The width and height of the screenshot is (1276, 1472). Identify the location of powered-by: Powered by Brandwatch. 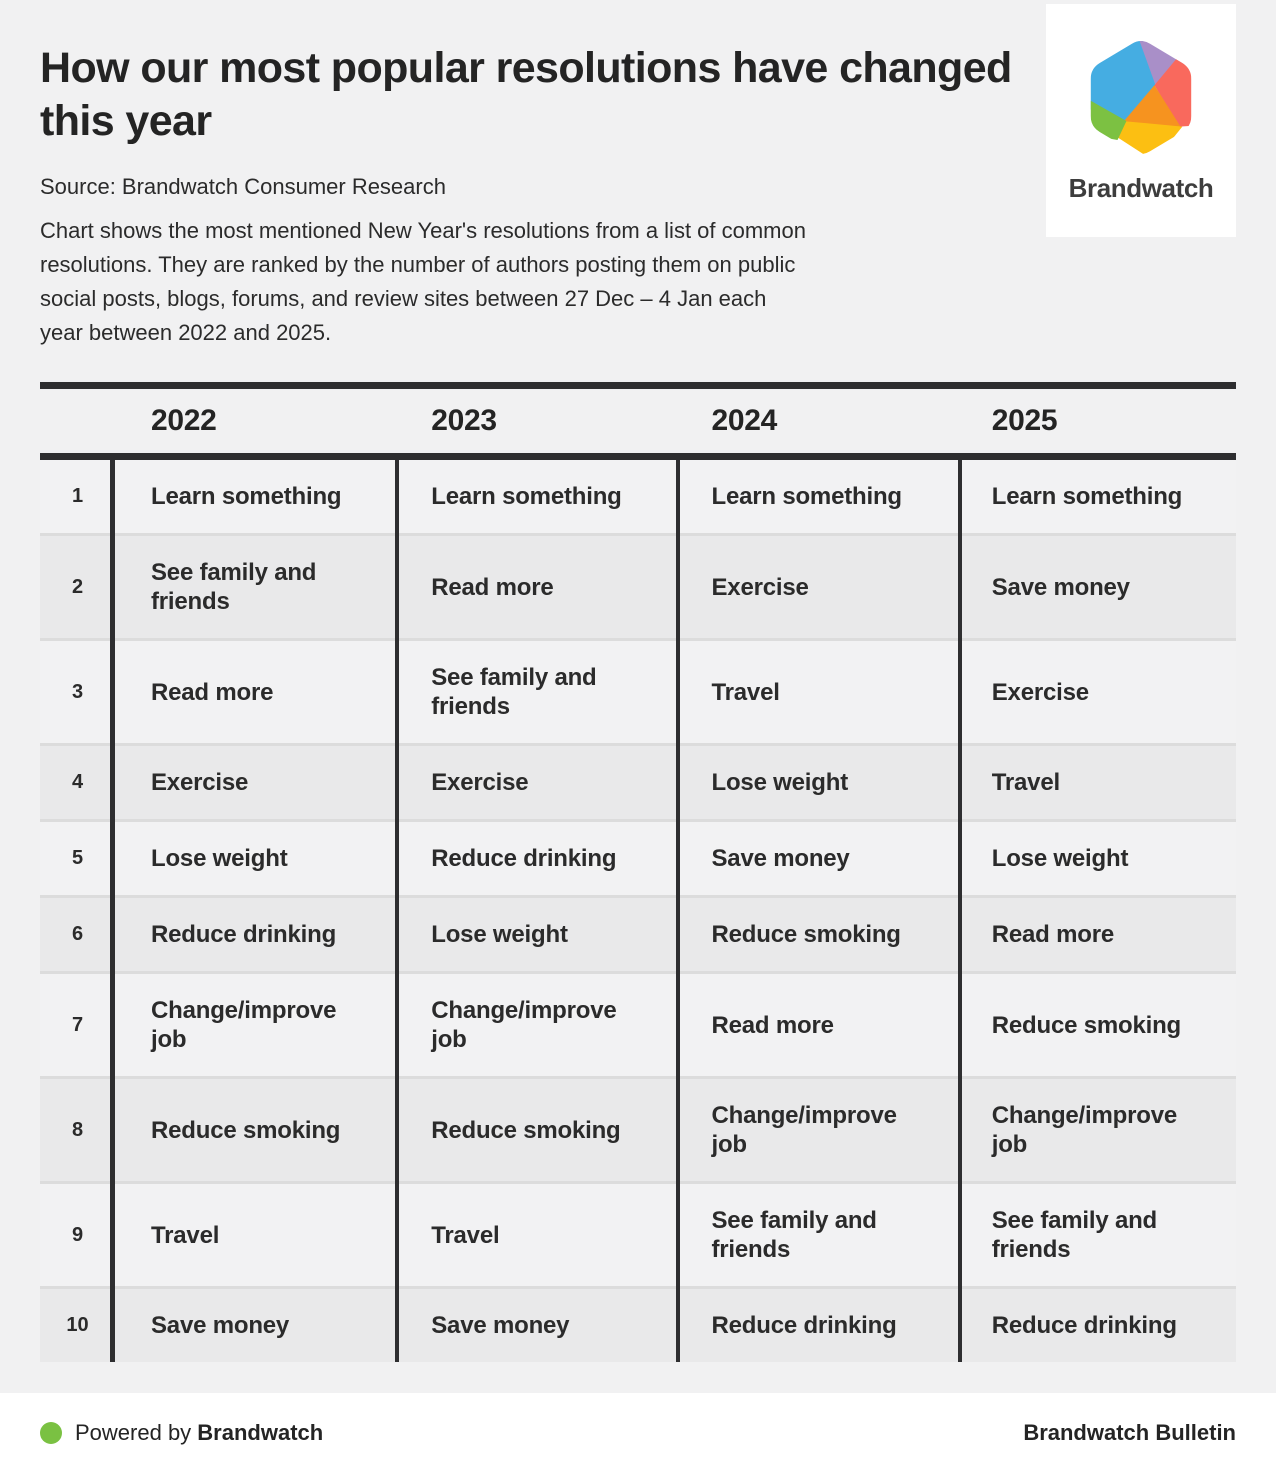
(181, 1433).